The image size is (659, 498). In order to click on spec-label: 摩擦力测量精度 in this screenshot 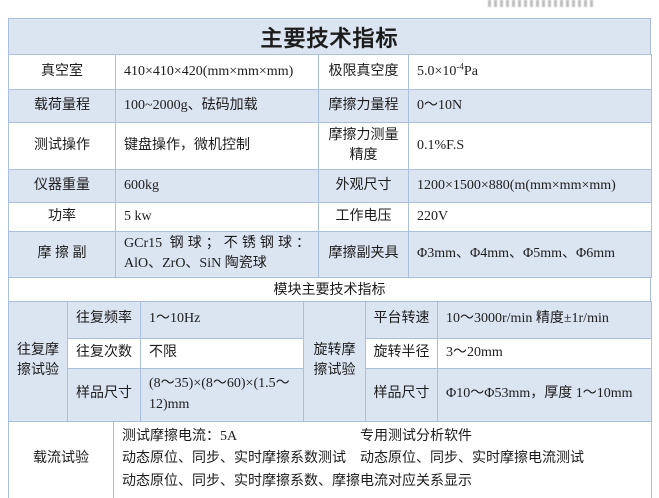, I will do `click(363, 146)`.